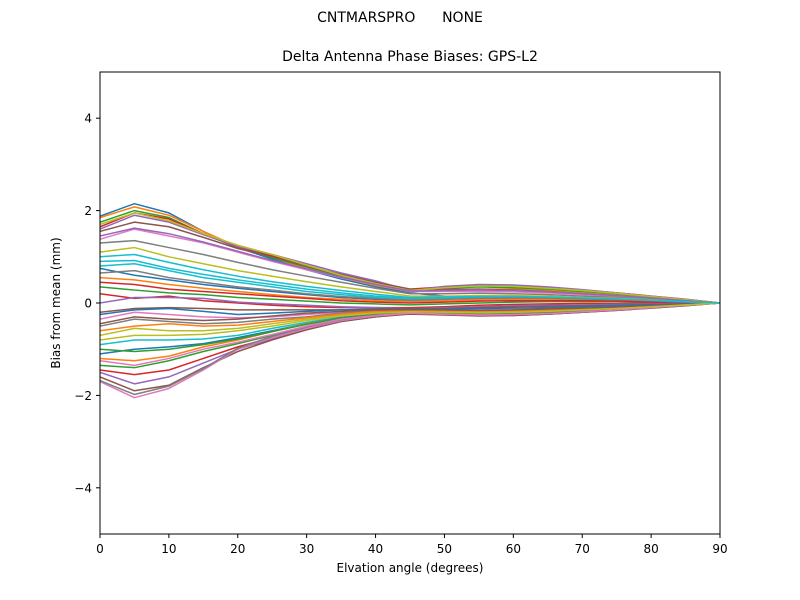 The height and width of the screenshot is (600, 800). What do you see at coordinates (83, 396) in the screenshot?
I see `y-tick-label: −2` at bounding box center [83, 396].